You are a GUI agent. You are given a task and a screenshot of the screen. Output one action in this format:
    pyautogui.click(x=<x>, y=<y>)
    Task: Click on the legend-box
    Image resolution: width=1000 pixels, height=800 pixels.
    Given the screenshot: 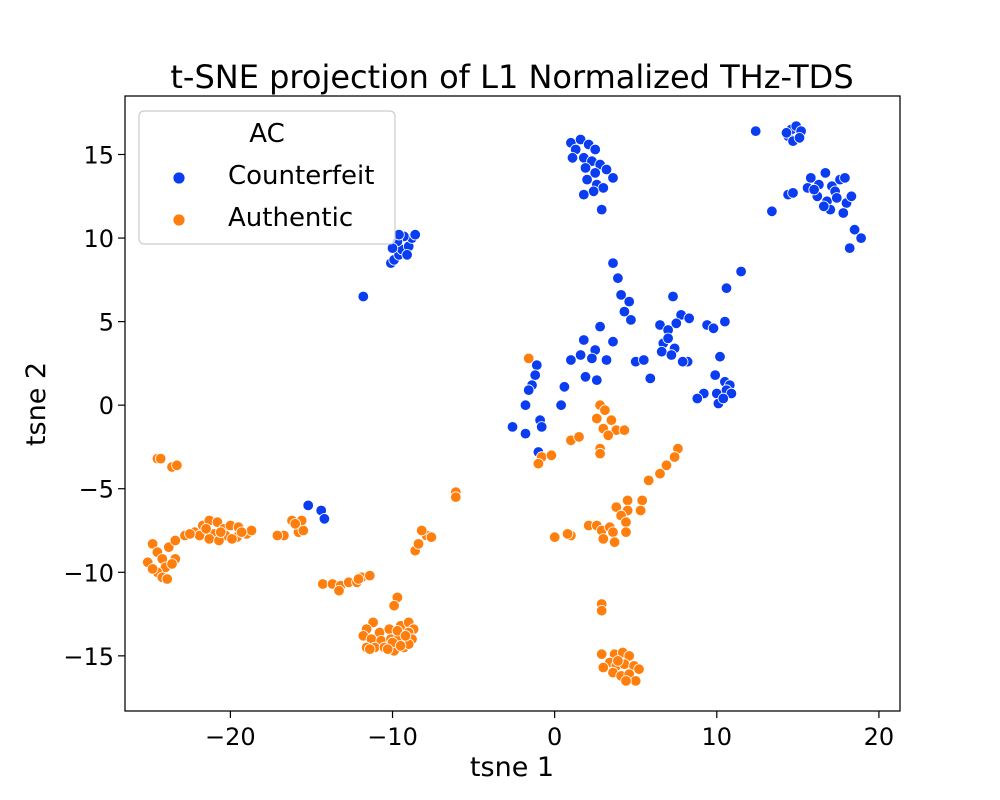 What is the action you would take?
    pyautogui.click(x=267, y=177)
    